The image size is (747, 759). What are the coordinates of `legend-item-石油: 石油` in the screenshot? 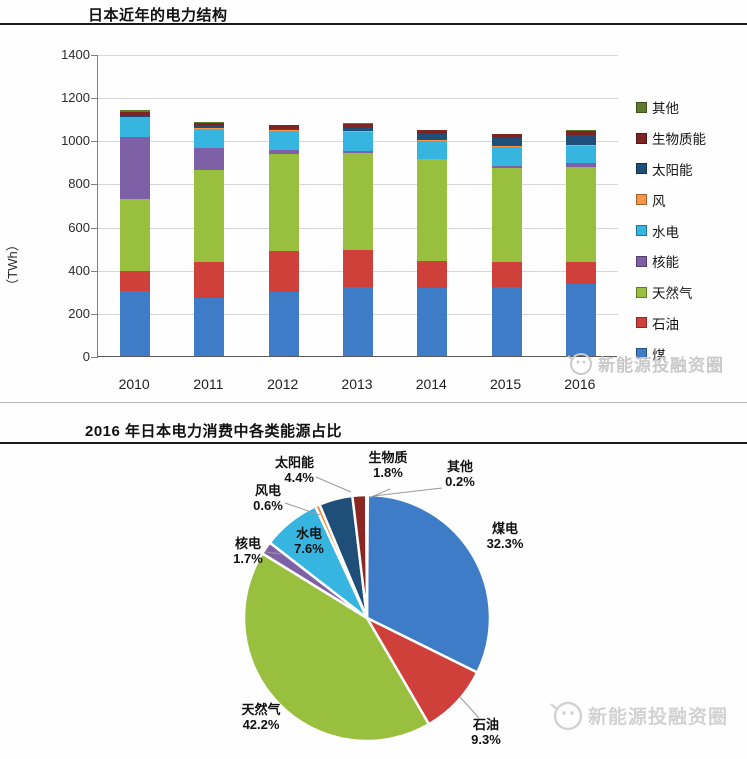 It's located at (671, 323).